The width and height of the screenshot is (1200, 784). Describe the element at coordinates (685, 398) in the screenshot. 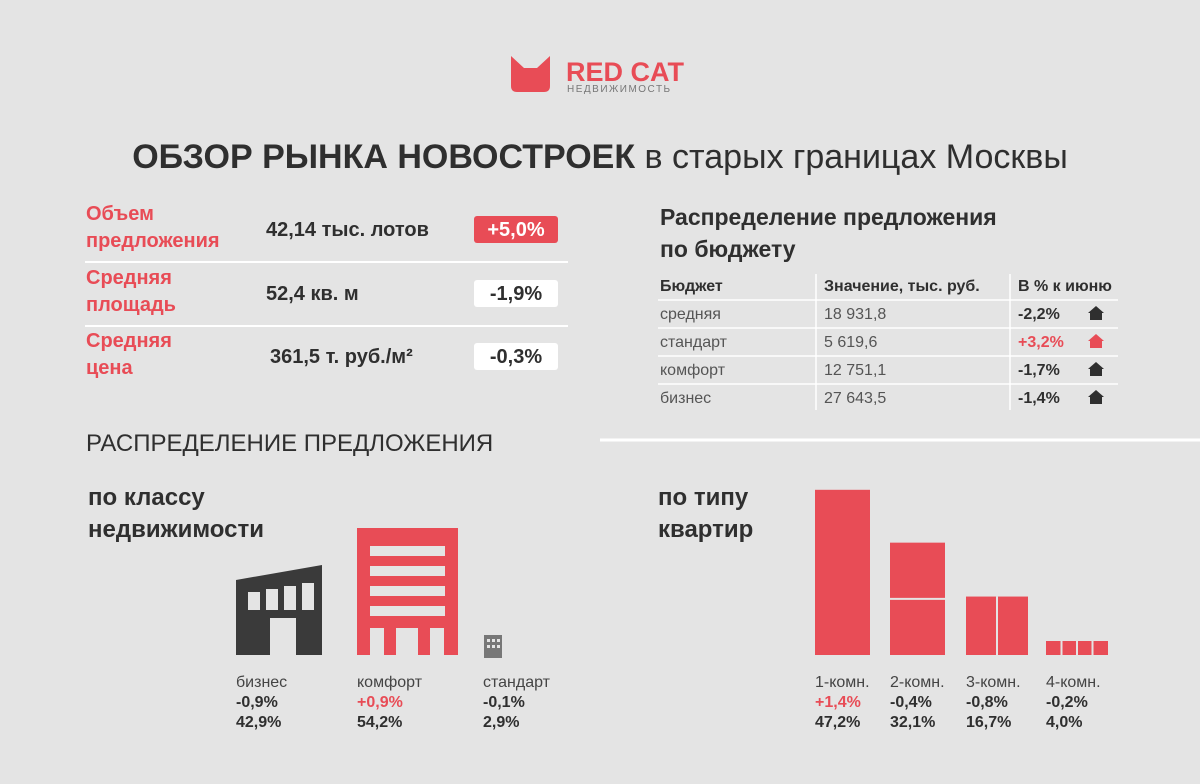

I see `table-cell: бизнес` at that location.